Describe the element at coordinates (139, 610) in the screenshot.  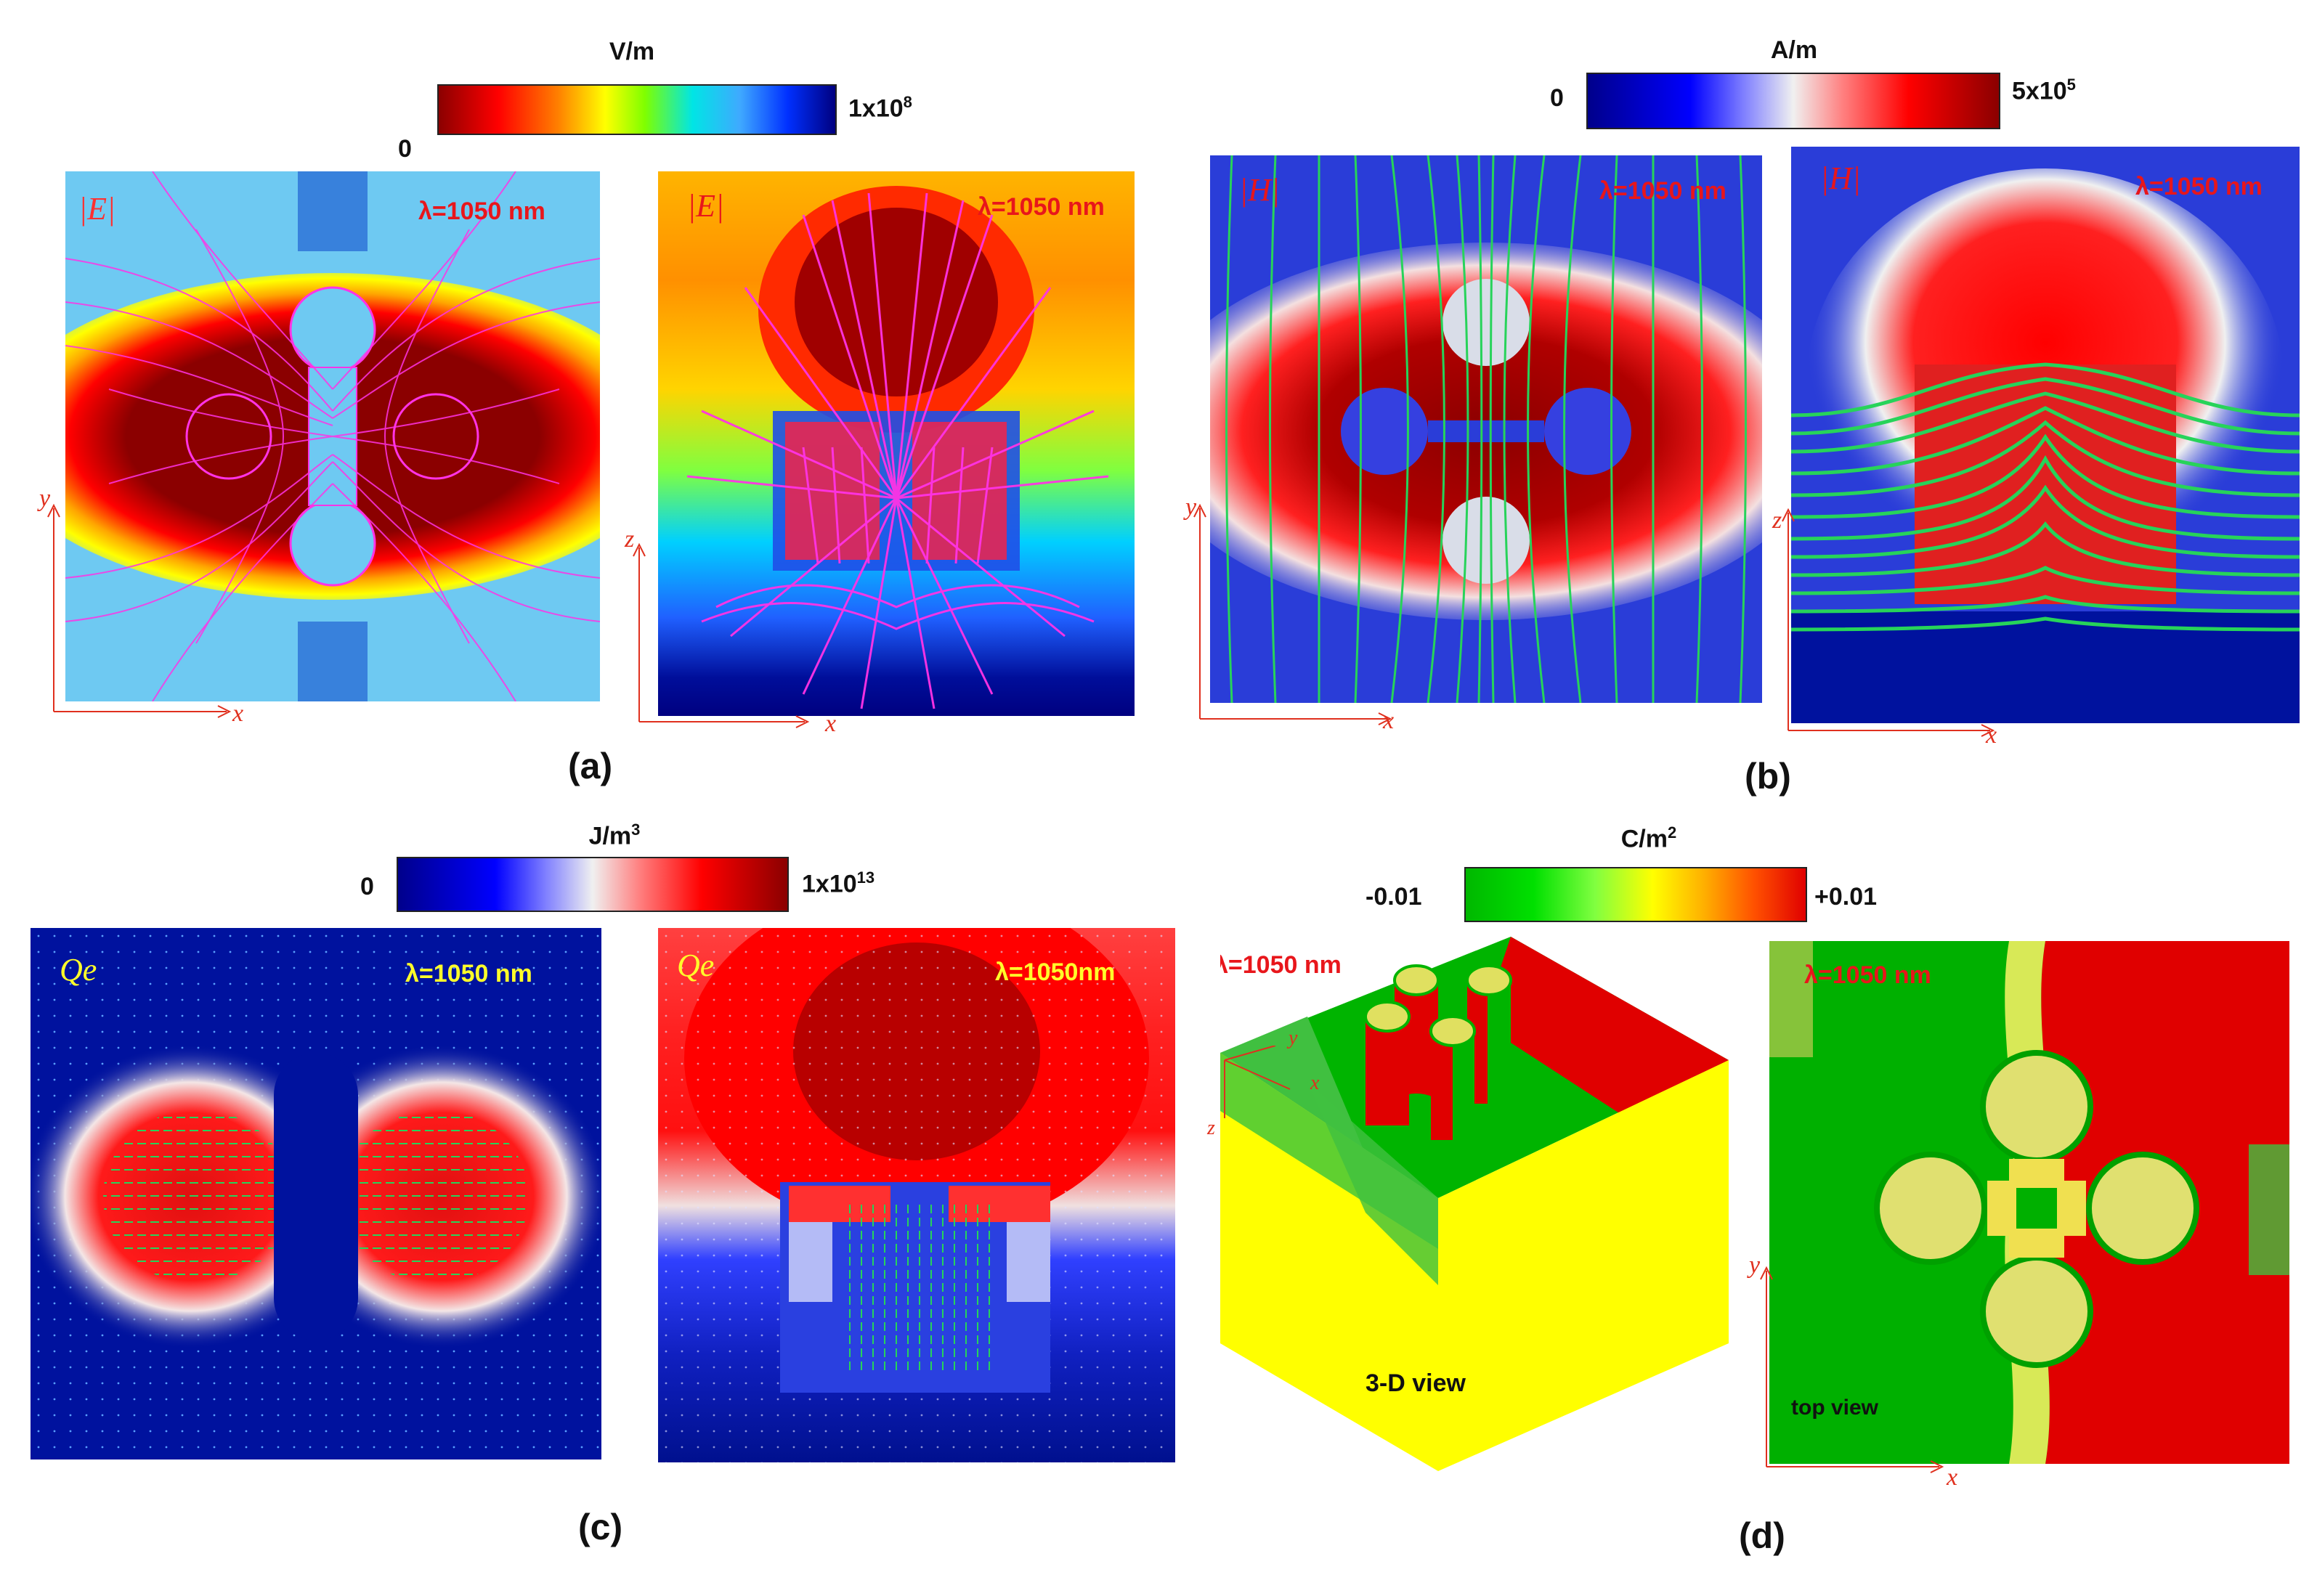
I see `axes-a-left` at that location.